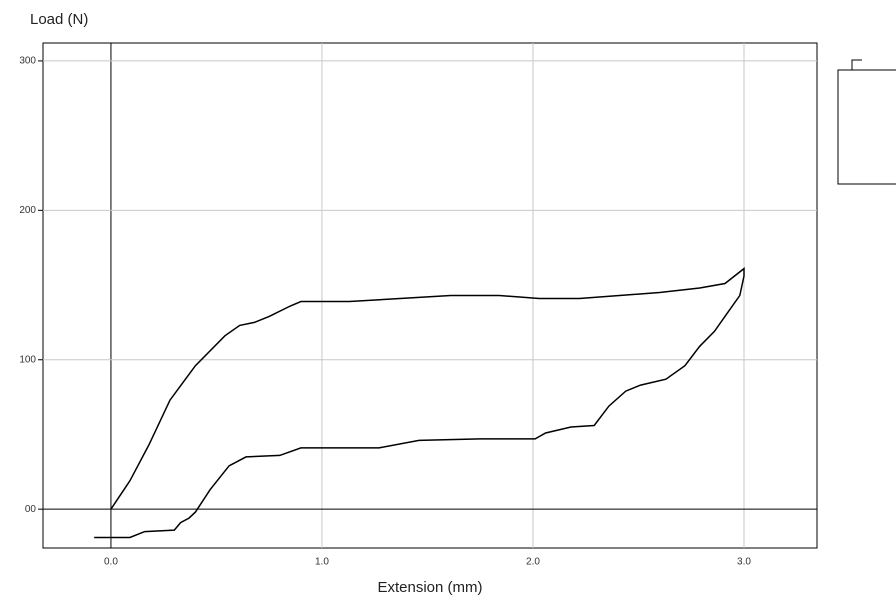  Describe the element at coordinates (744, 562) in the screenshot. I see `x-tick-label: 3.0` at that location.